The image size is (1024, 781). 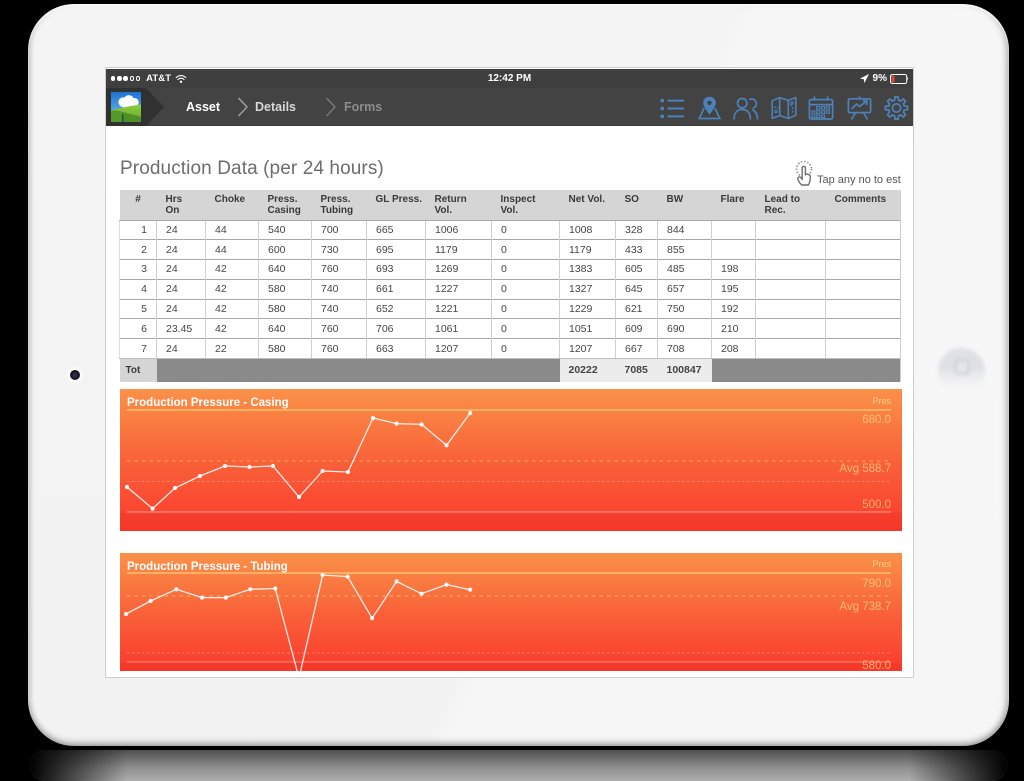 I want to click on svg-text: 580.0, so click(x=876, y=665).